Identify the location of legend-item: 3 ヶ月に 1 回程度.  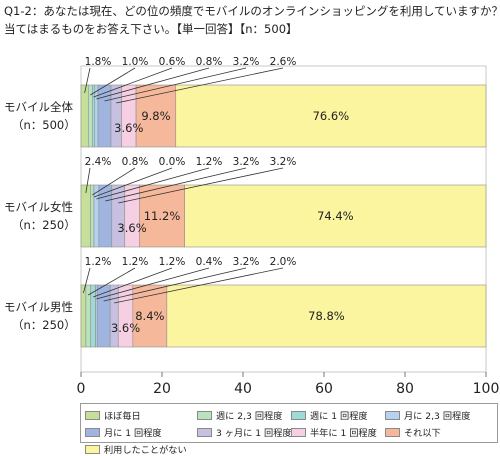
(244, 432).